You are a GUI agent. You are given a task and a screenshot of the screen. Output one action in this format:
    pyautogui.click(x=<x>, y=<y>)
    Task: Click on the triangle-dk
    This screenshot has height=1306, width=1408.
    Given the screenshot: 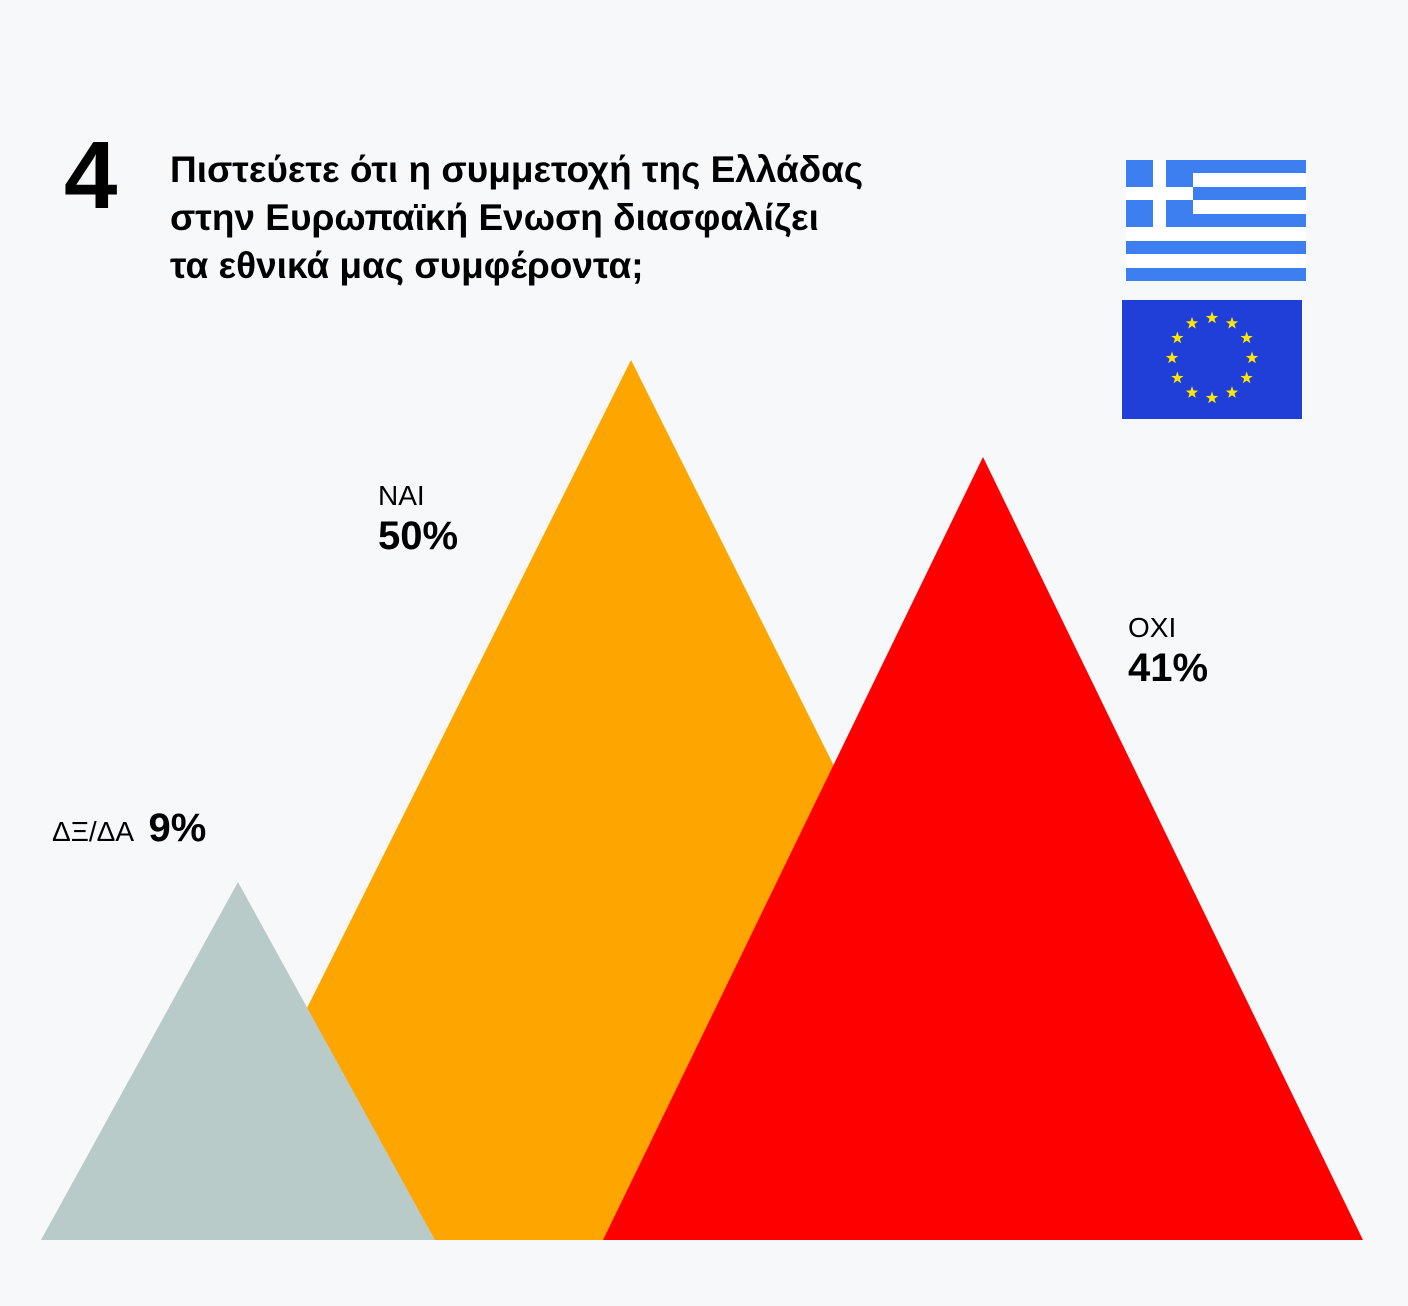 What is the action you would take?
    pyautogui.click(x=238, y=1061)
    